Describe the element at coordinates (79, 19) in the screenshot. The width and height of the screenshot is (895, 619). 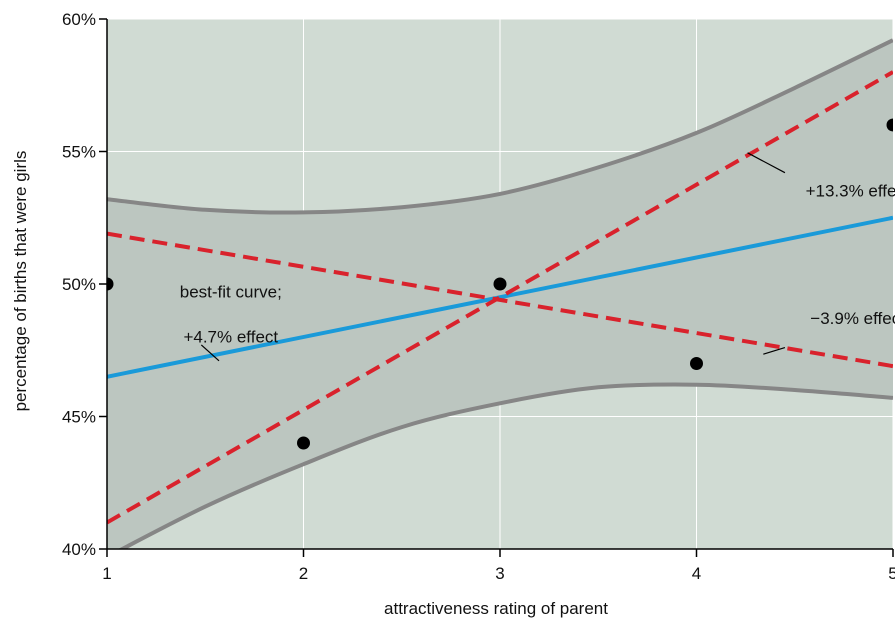
I see `y-tick-label: 60%` at that location.